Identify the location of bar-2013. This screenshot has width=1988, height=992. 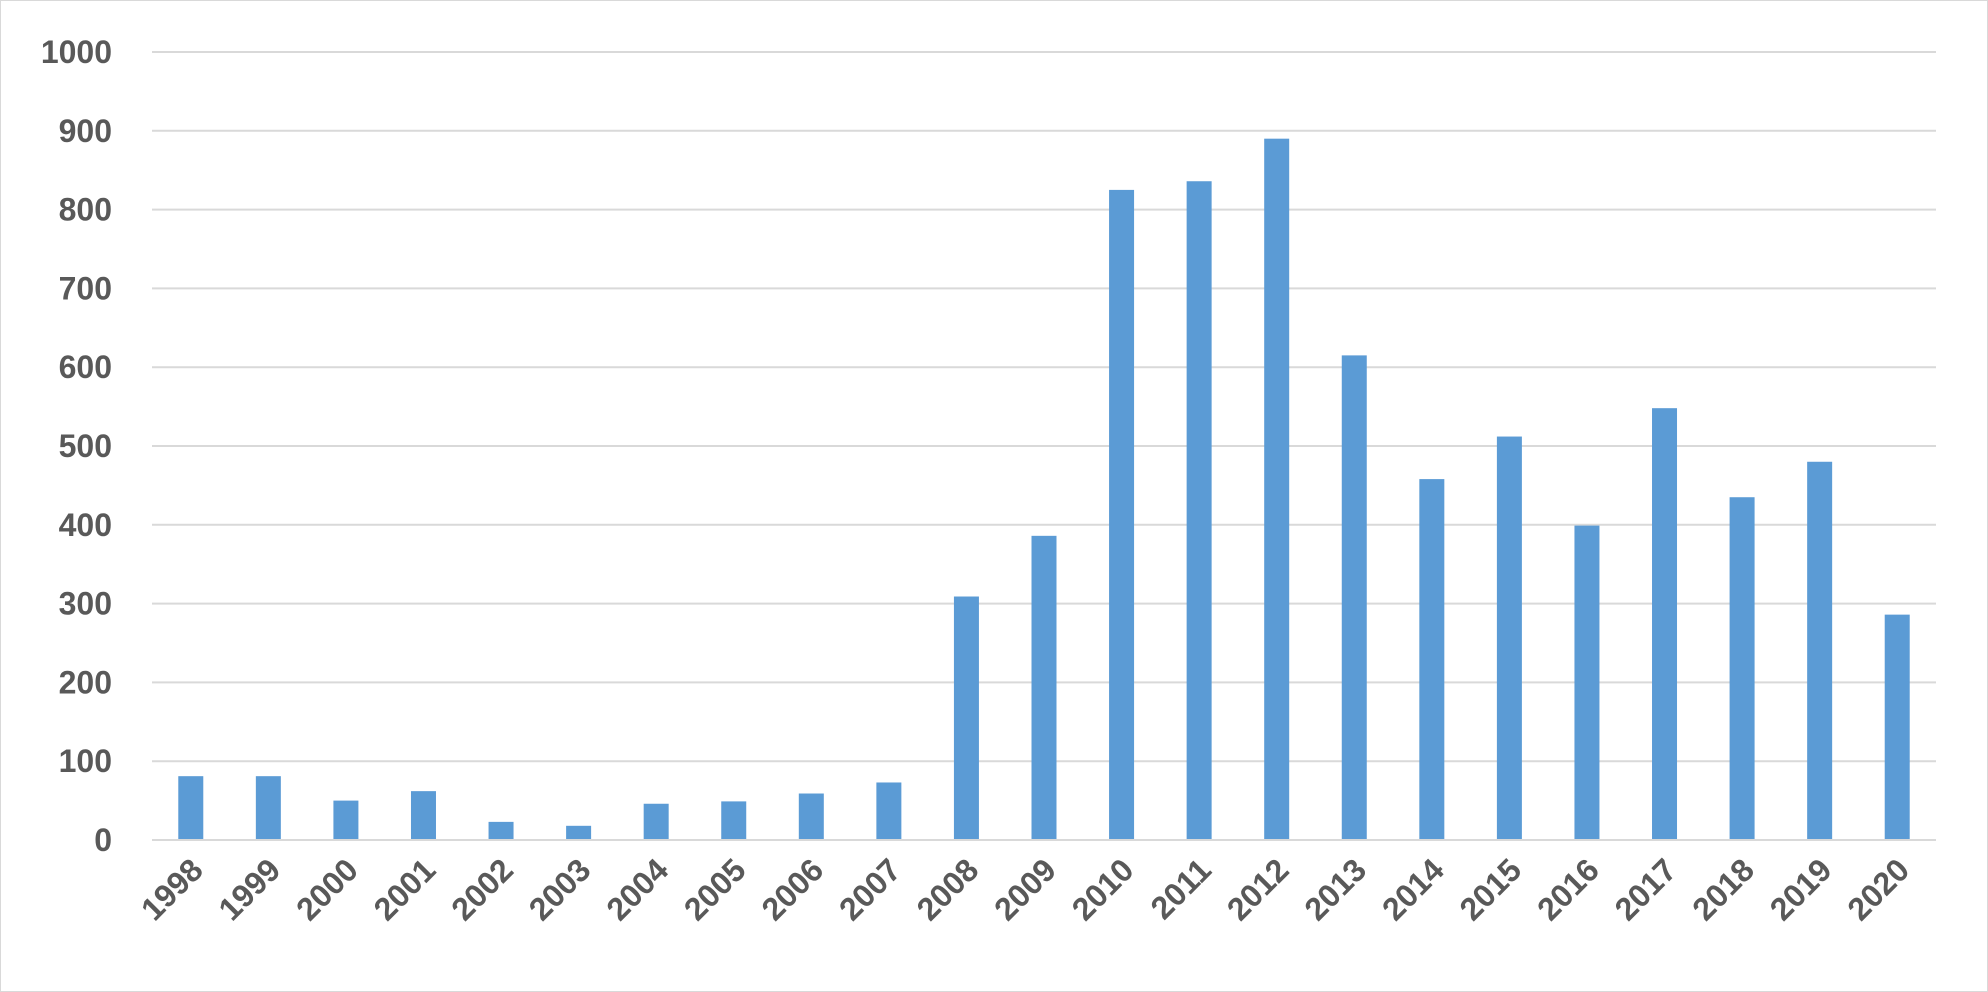
(1354, 597).